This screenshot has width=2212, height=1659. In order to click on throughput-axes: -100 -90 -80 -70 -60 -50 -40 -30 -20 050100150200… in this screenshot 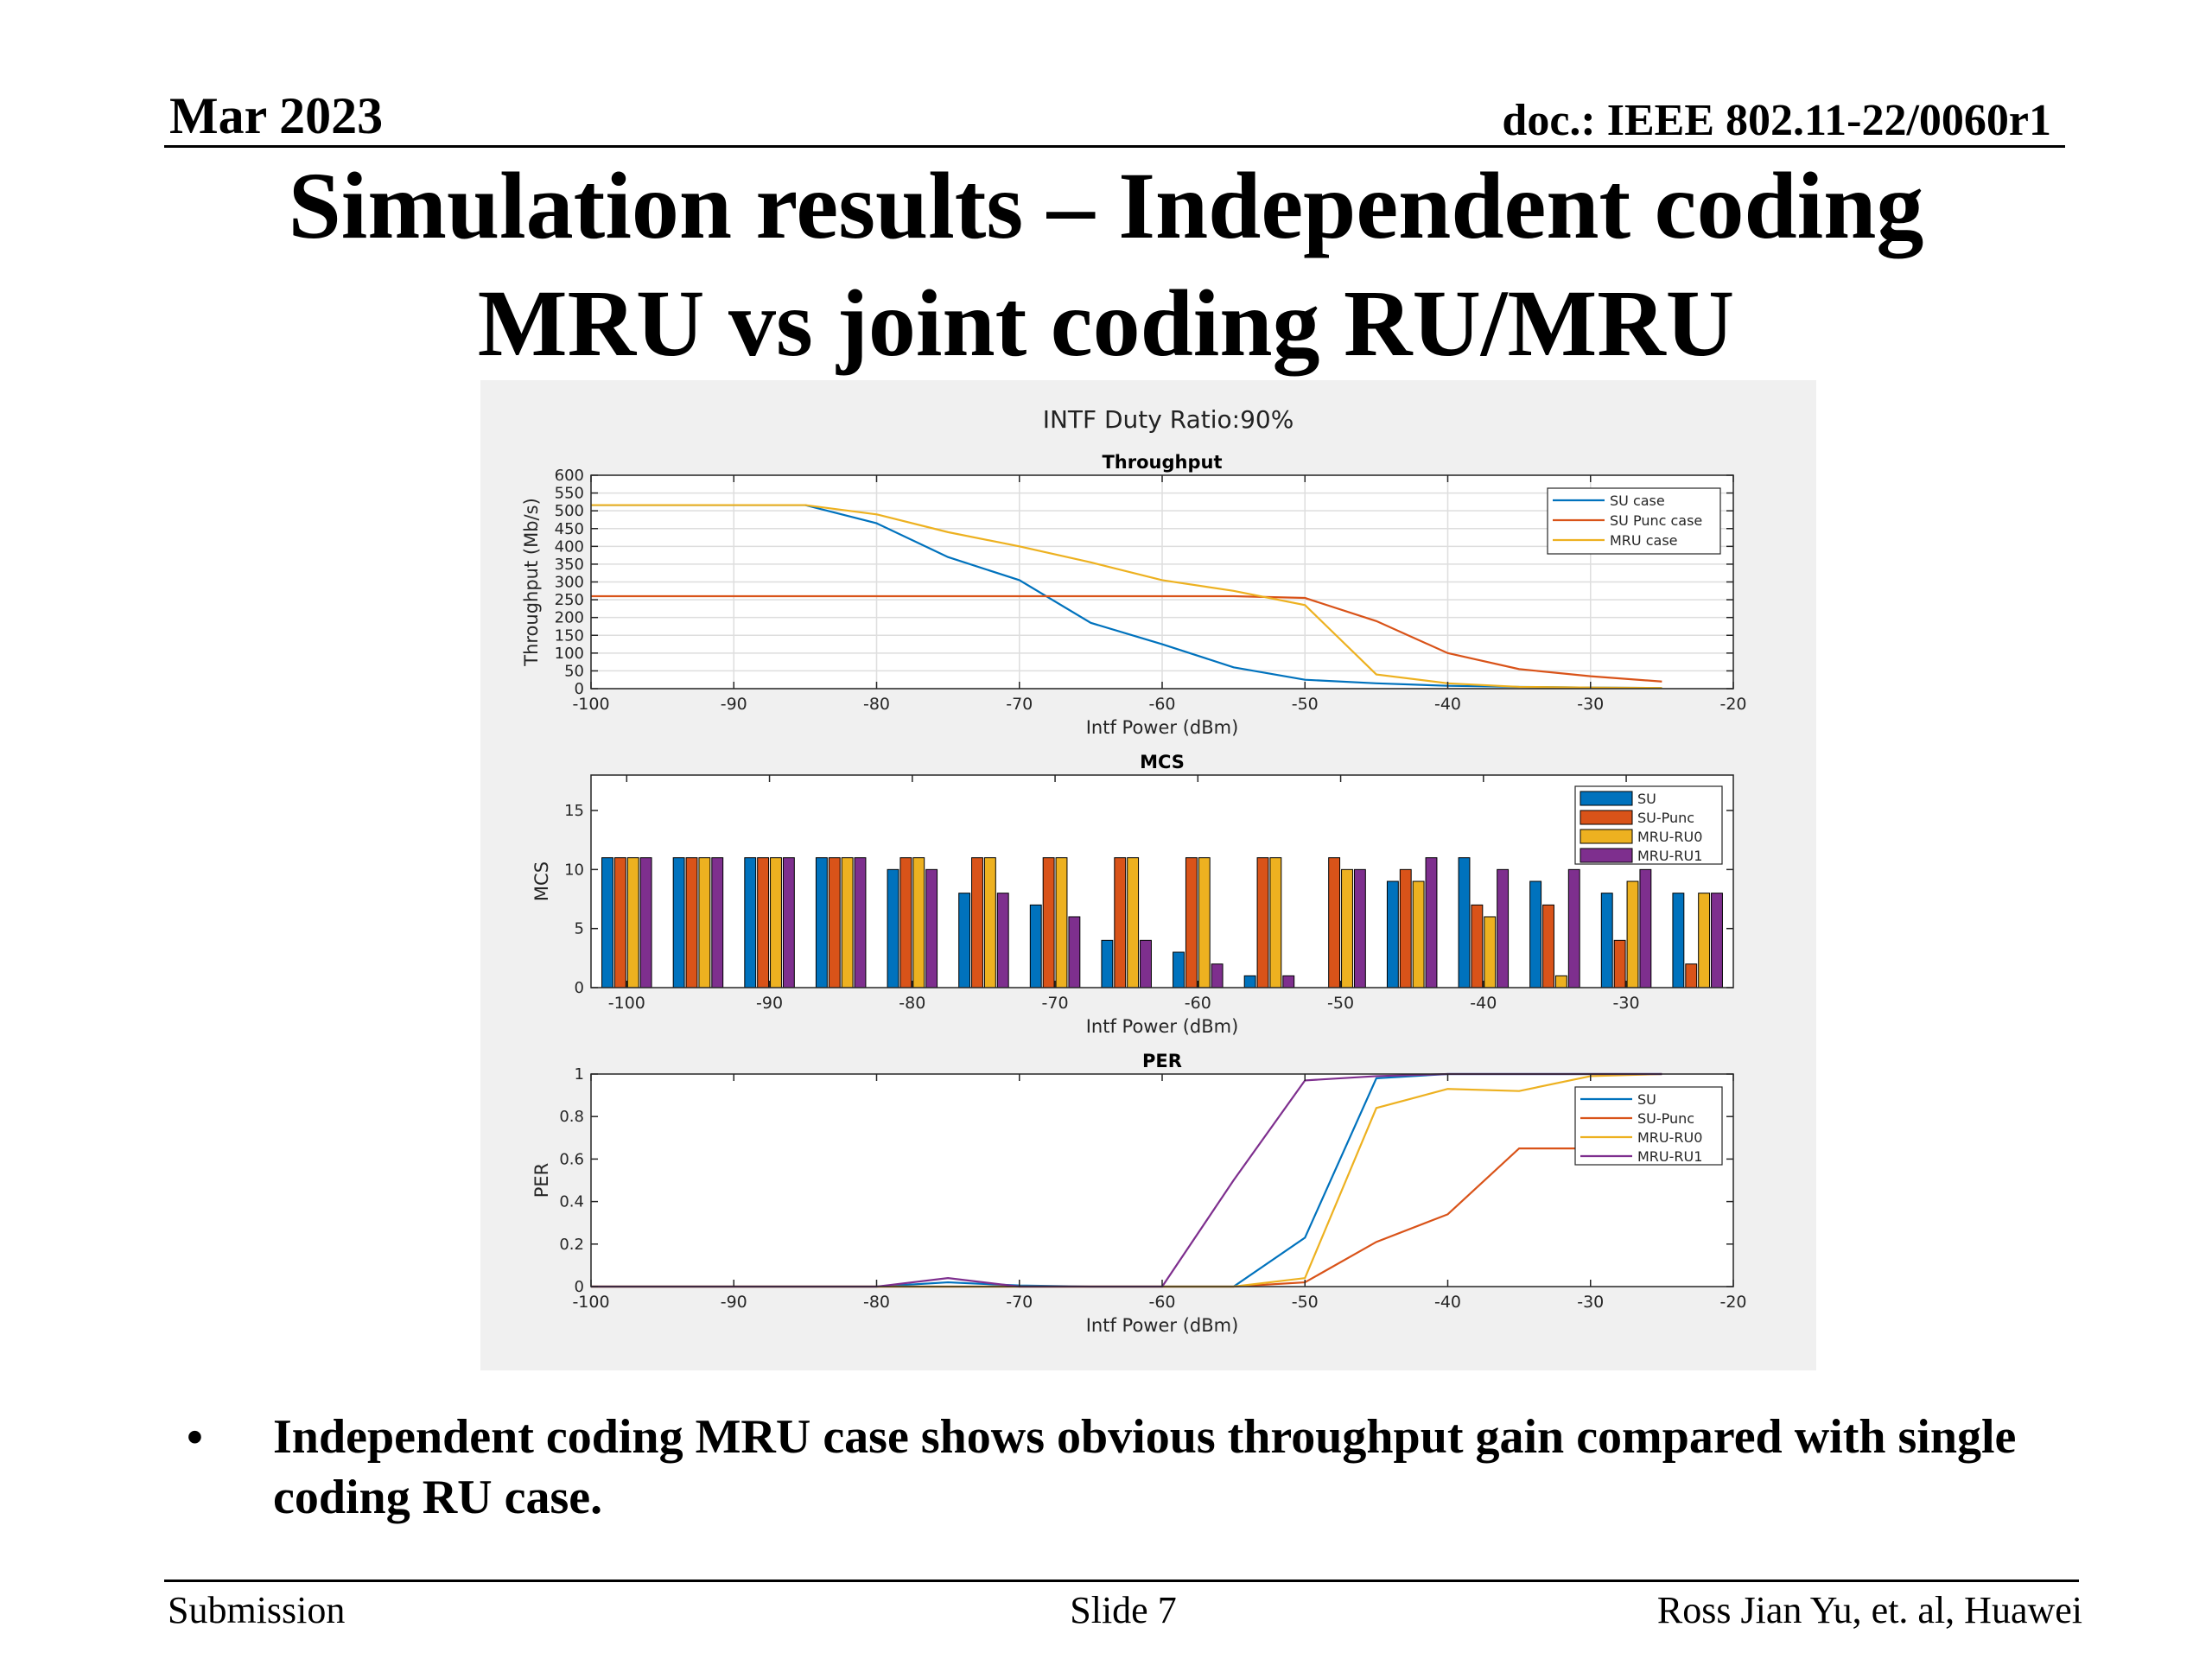, I will do `click(1134, 595)`.